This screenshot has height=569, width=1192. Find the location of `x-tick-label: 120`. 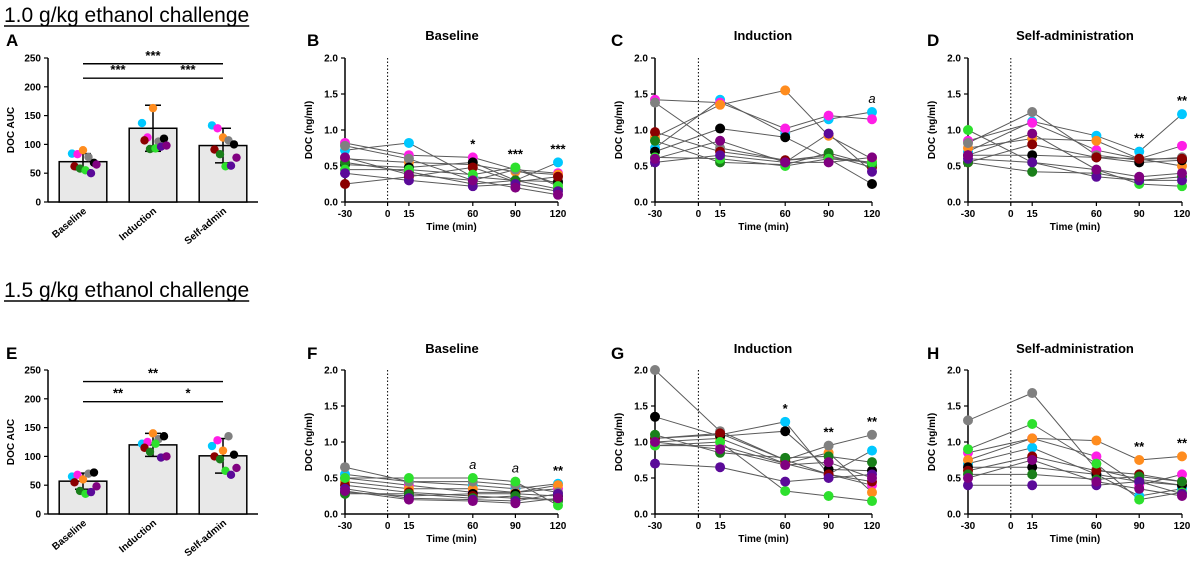

x-tick-label: 120 is located at coordinates (558, 526).